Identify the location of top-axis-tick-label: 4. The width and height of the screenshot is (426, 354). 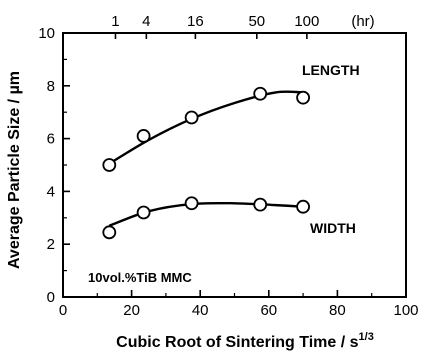
(146, 21).